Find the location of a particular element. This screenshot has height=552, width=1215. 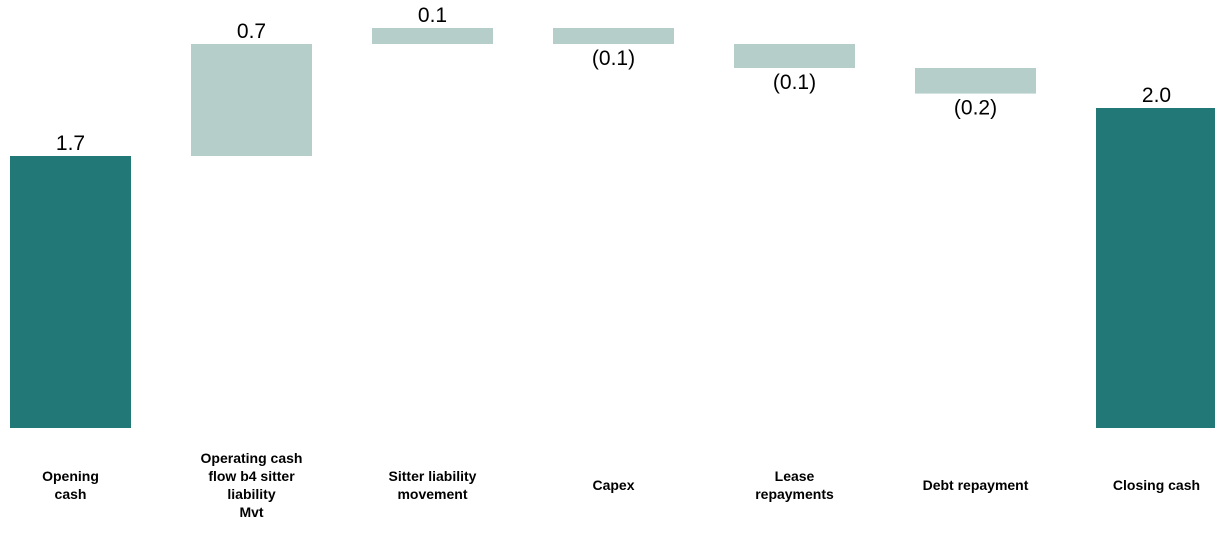

category-label-line: liability is located at coordinates (251, 494).